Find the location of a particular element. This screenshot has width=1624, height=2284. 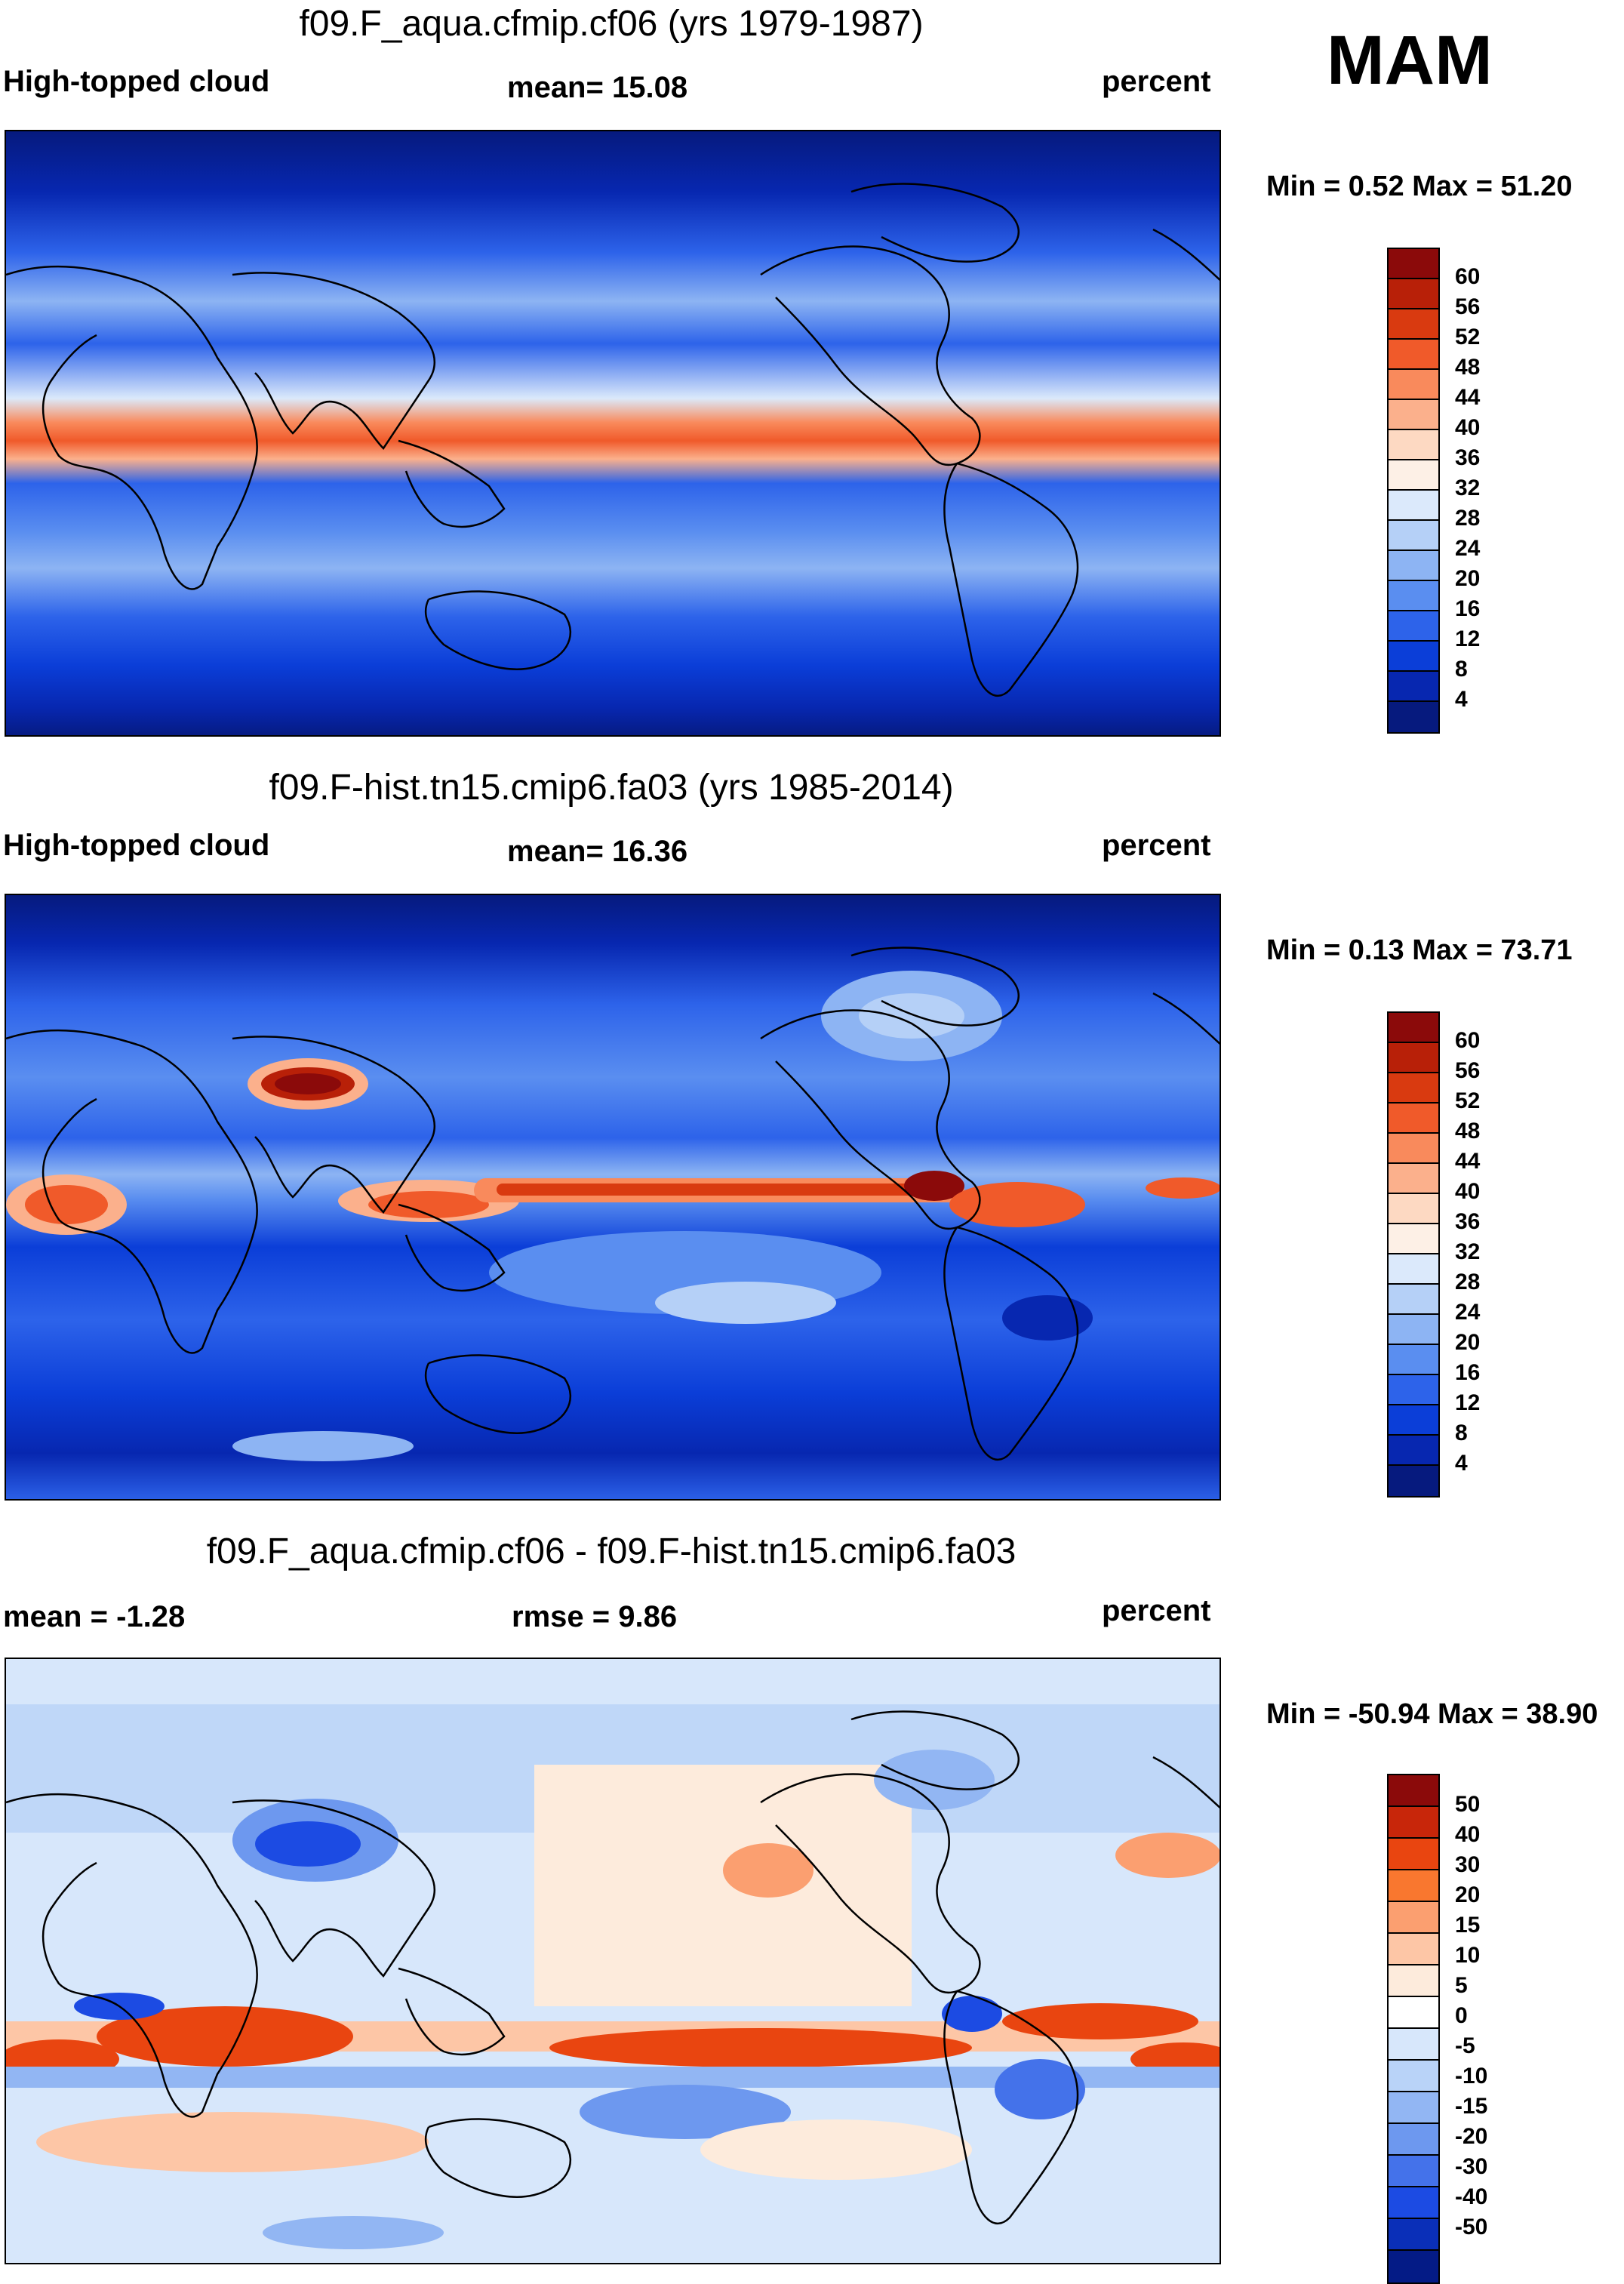

panel-3-colorbar is located at coordinates (1413, 2029).